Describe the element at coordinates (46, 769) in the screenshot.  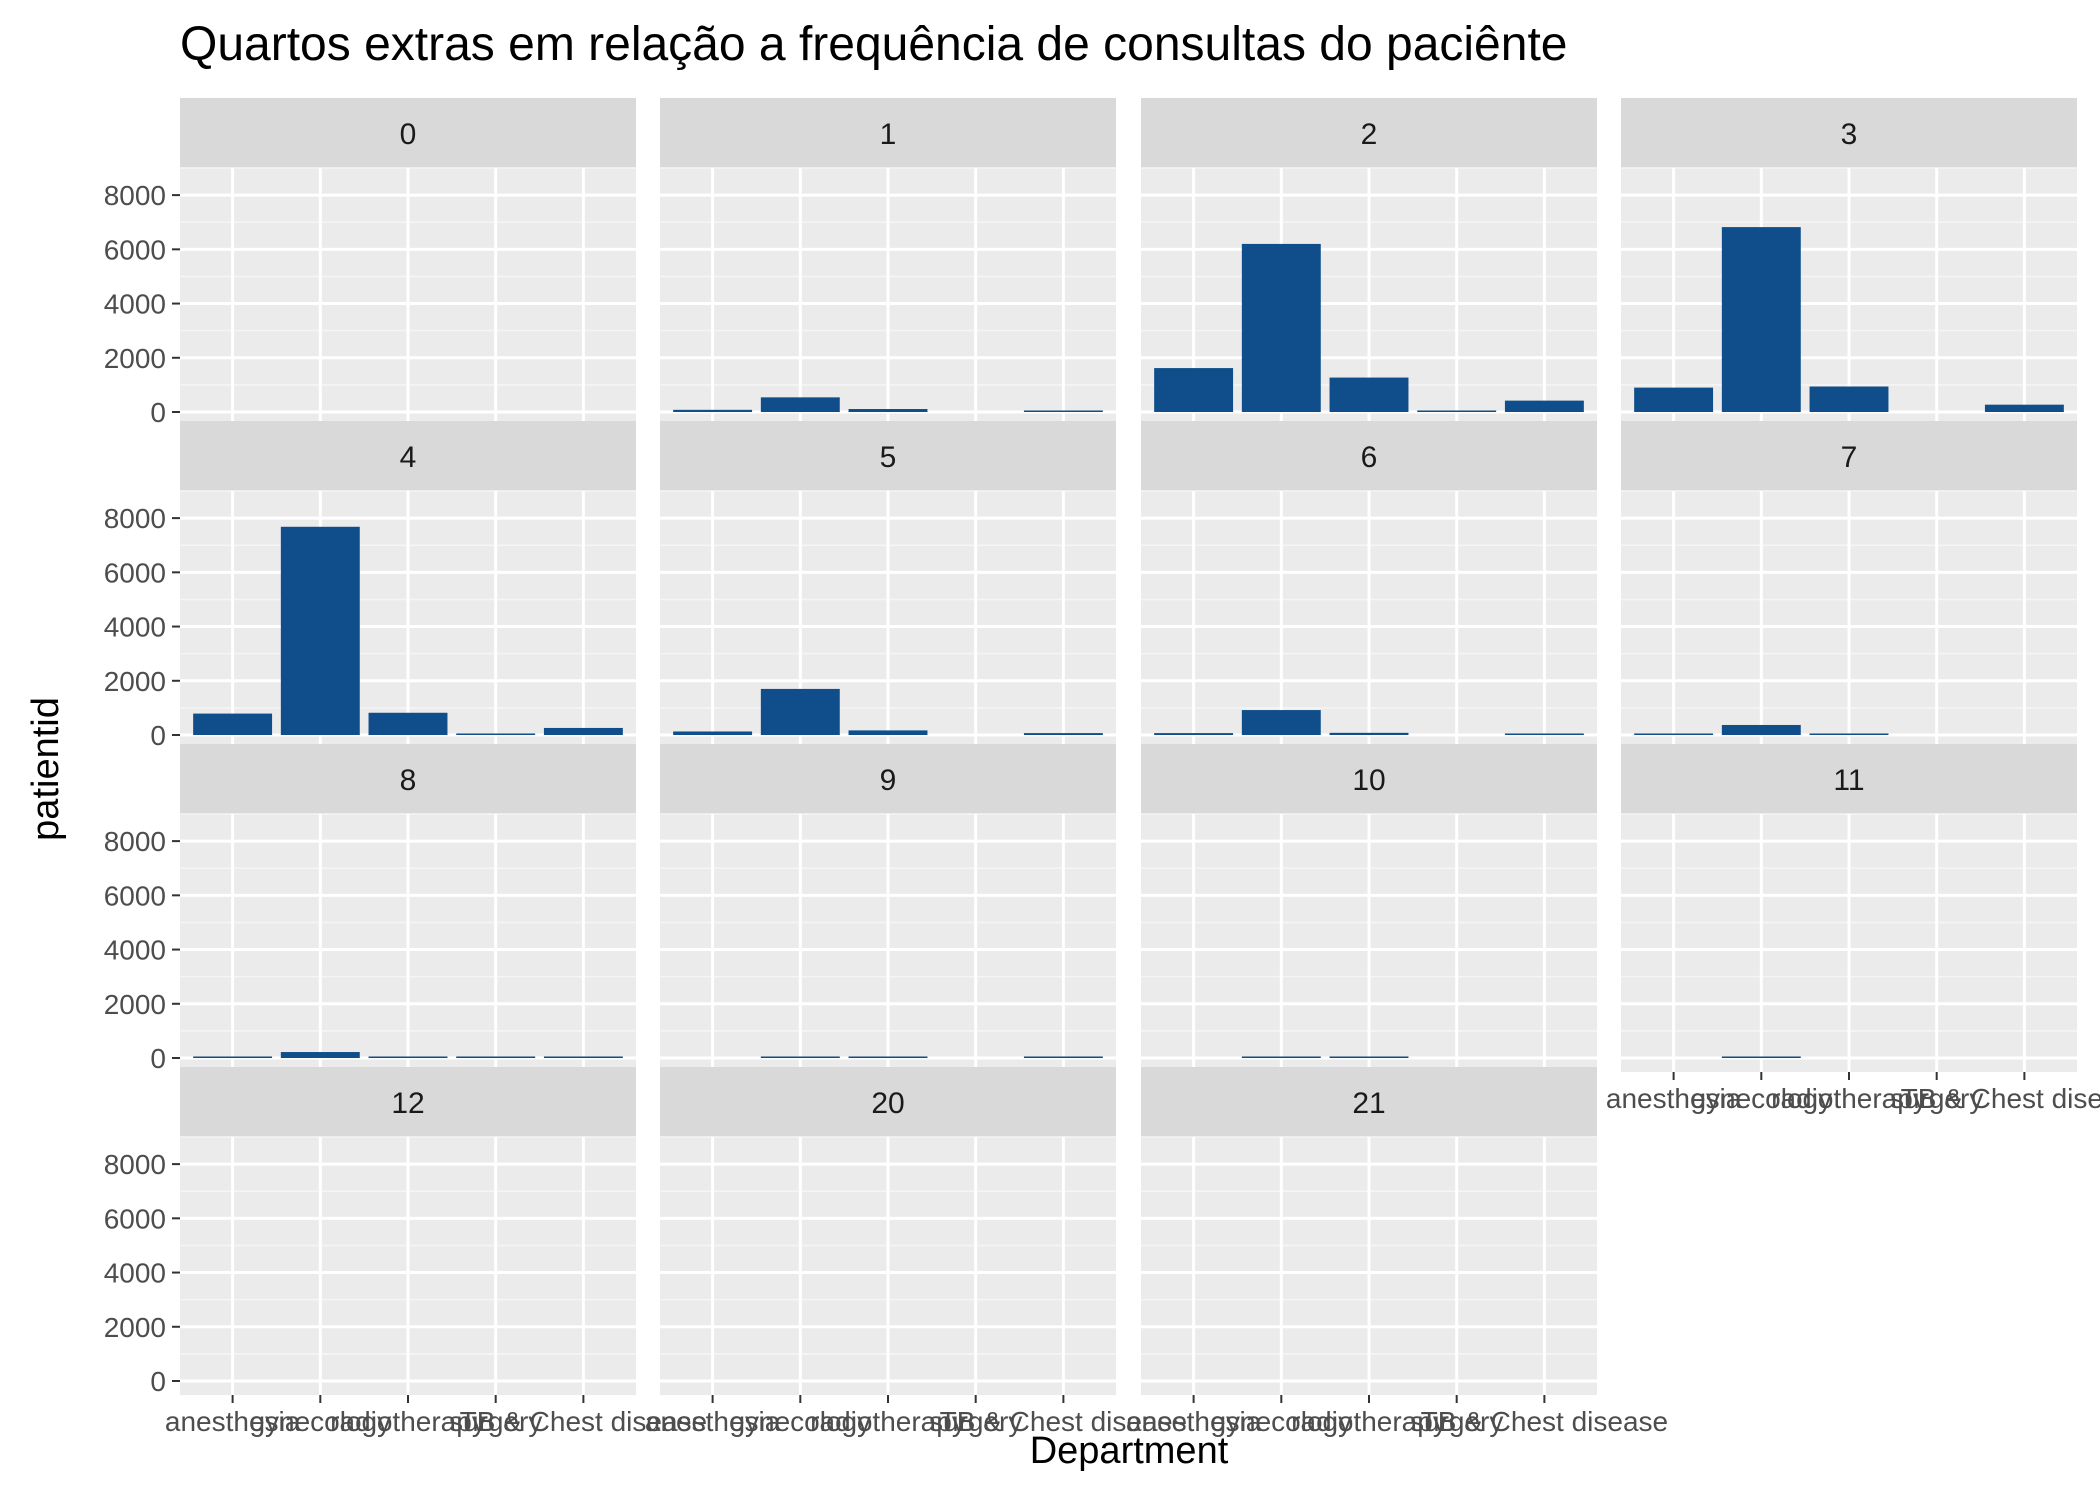
I see `y-axis-title: patientid` at that location.